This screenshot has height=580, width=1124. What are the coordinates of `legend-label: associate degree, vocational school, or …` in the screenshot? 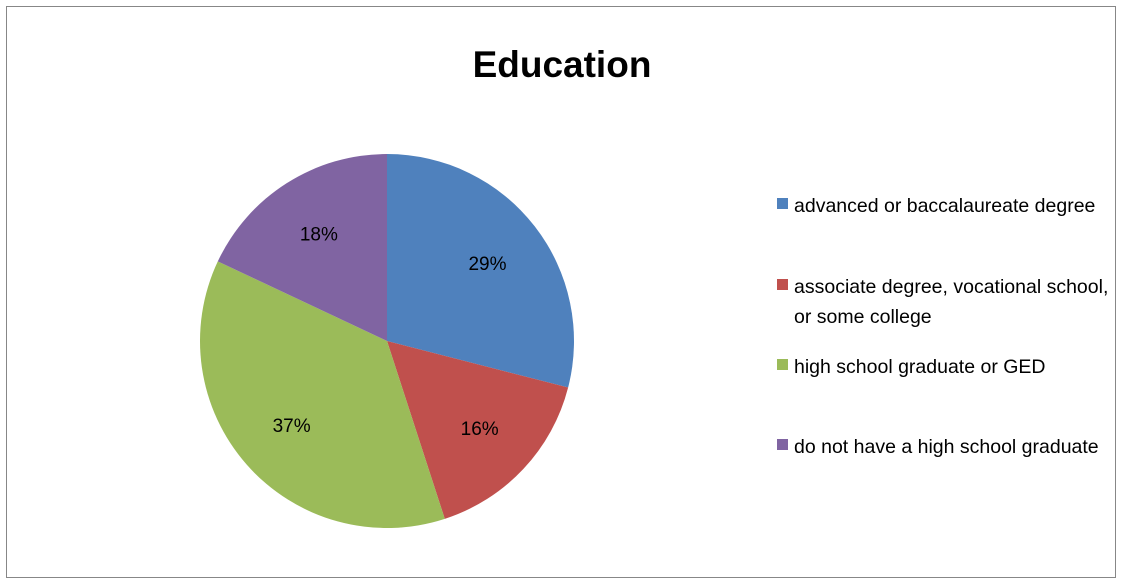 It's located at (951, 302).